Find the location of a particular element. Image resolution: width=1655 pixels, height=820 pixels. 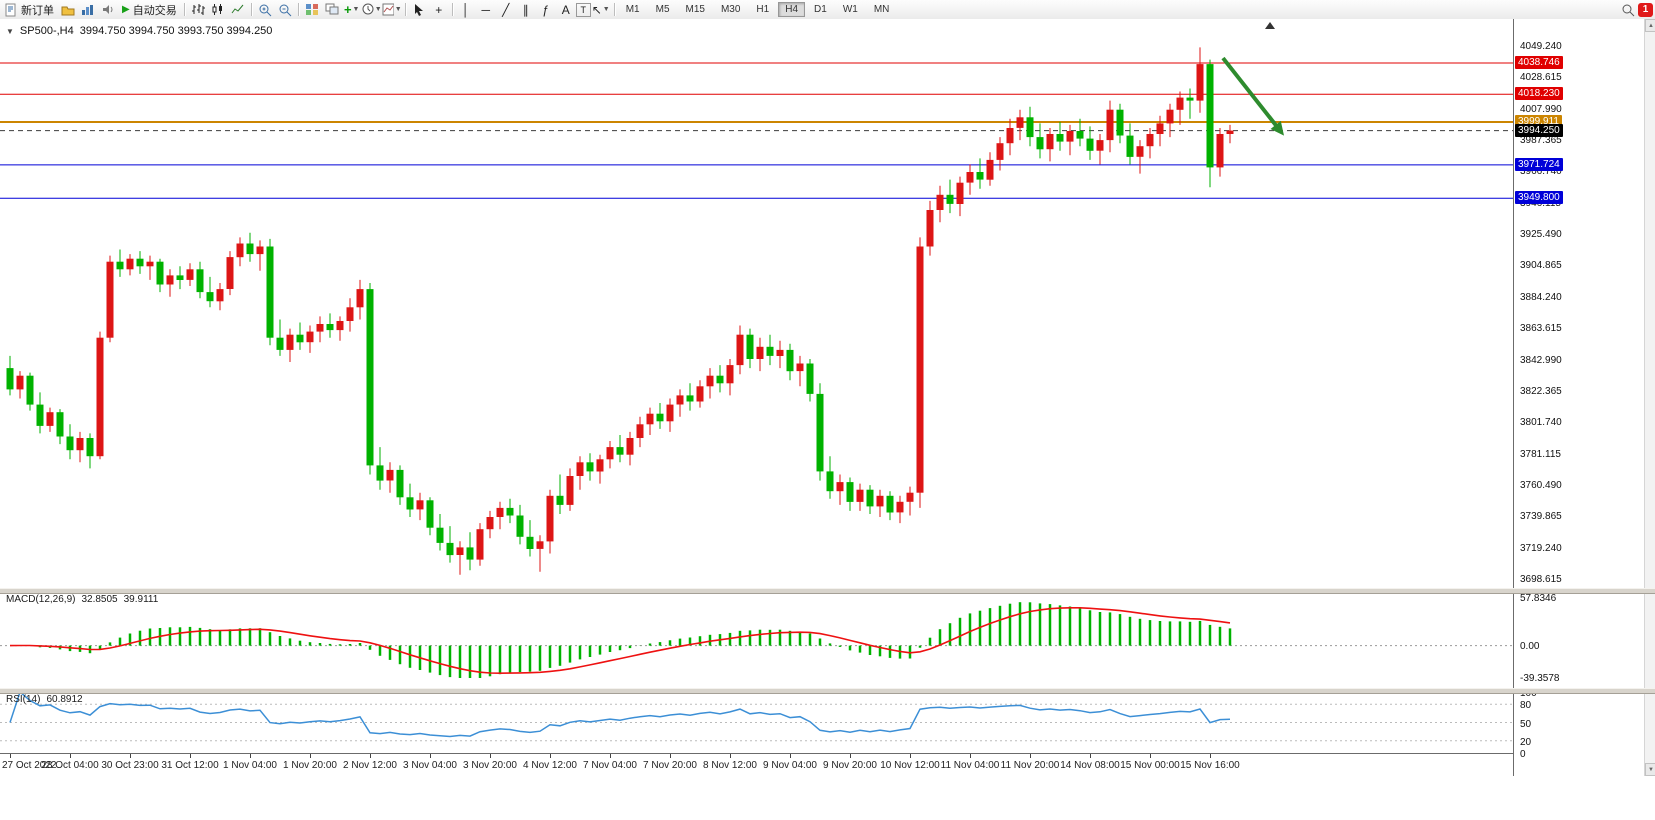

scroll-up-button: ▲ is located at coordinates (1650, 25).